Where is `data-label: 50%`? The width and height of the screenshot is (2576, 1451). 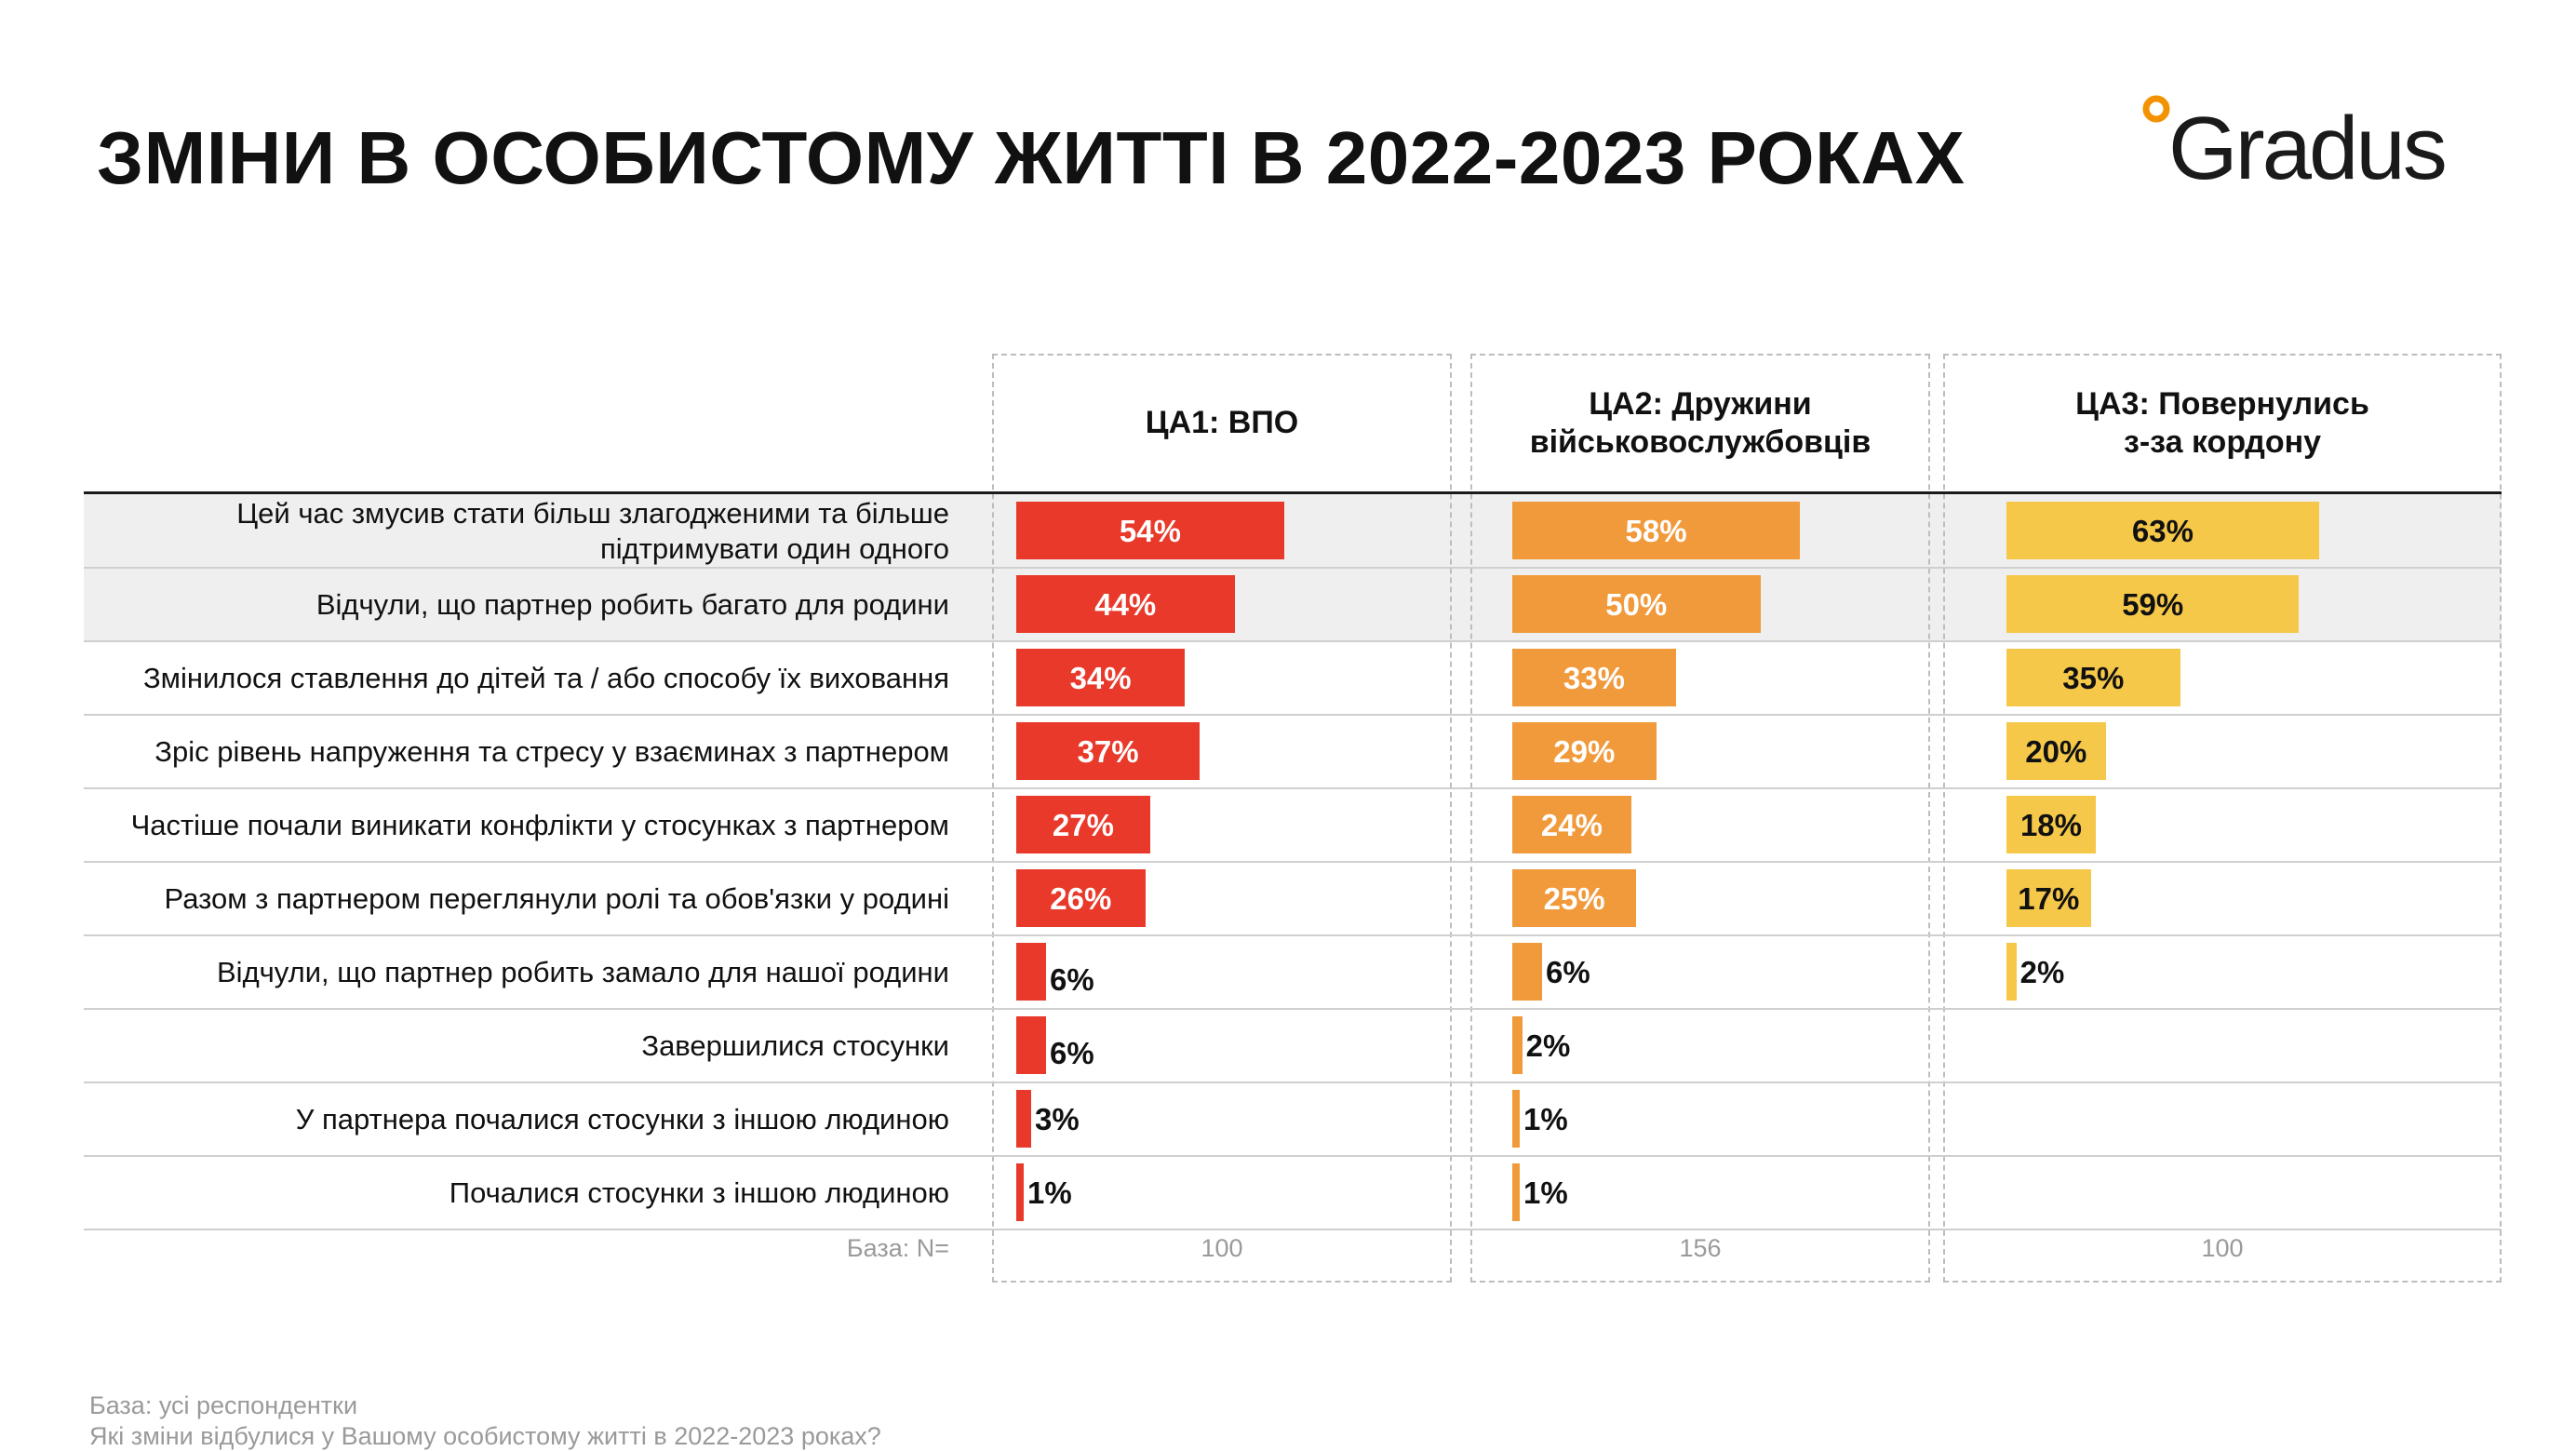 data-label: 50% is located at coordinates (1636, 604).